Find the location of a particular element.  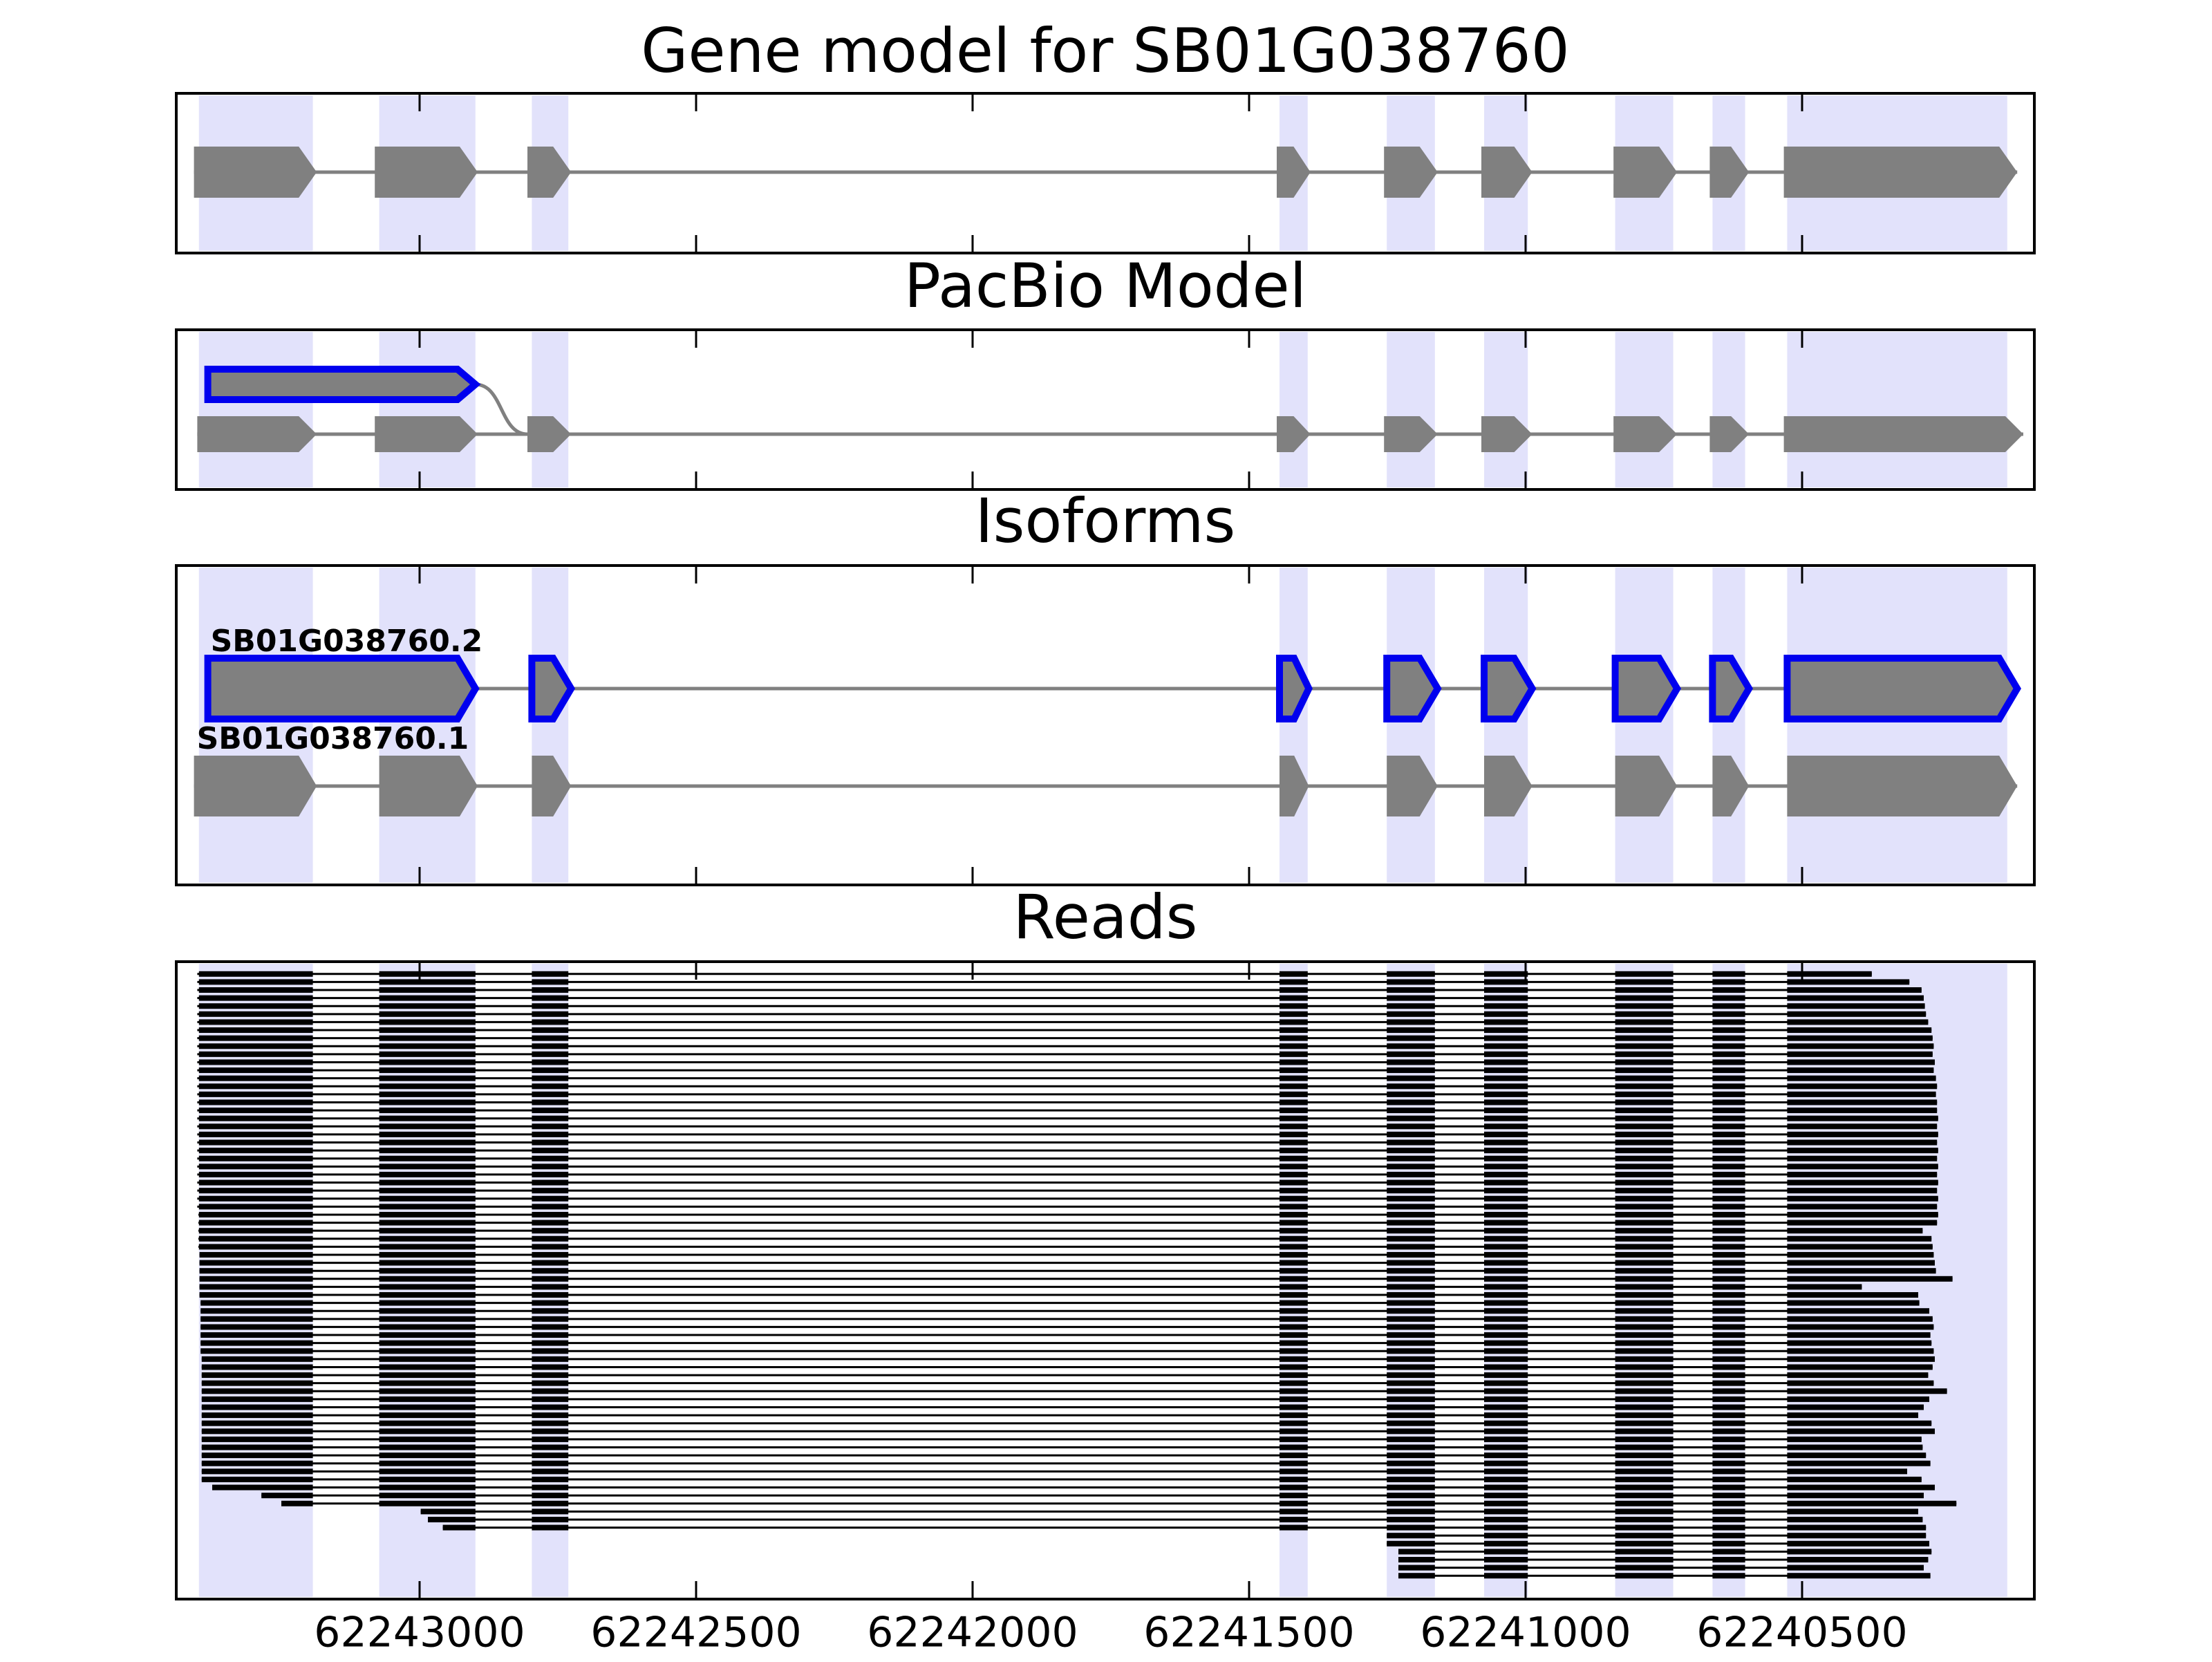

isoform-label: SB01G038760.2 is located at coordinates (347, 642).